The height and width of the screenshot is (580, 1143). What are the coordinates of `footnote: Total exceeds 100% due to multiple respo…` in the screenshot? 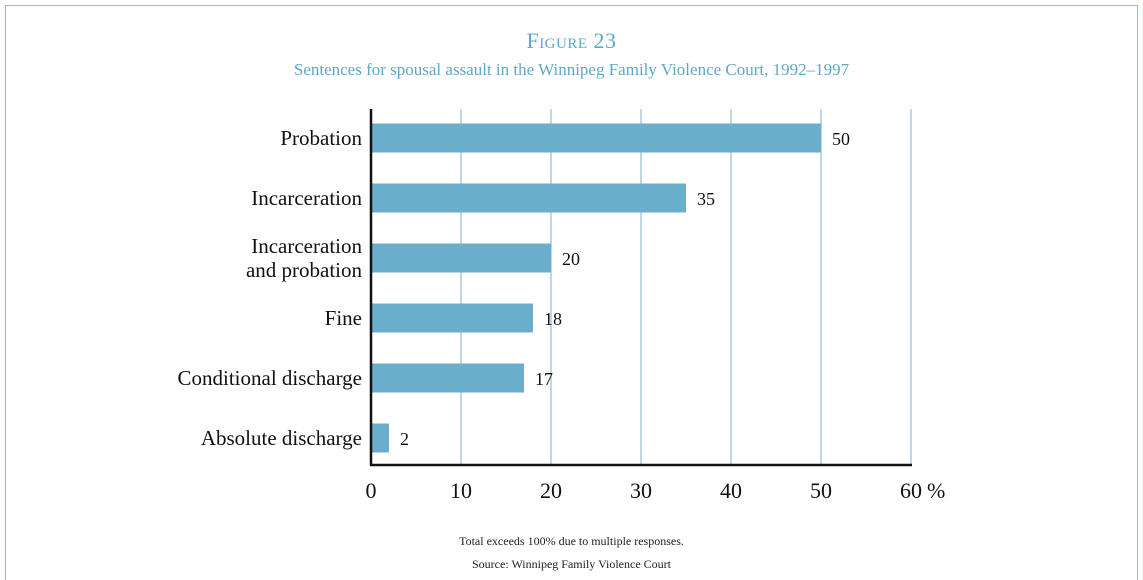 It's located at (571, 541).